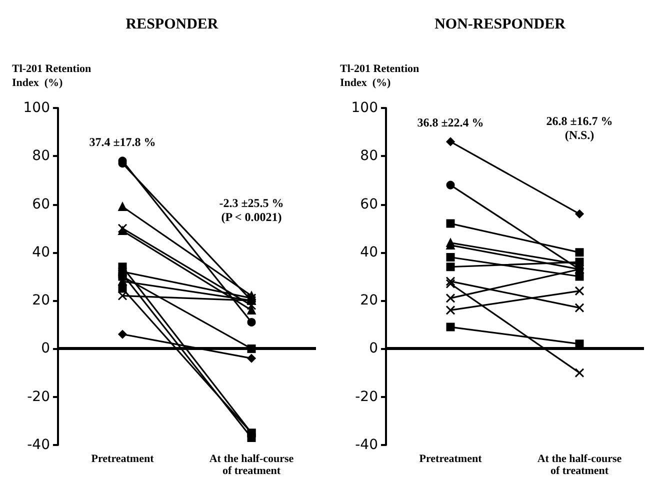  I want to click on annotation: 36.8 ±22.4 %, so click(450, 123).